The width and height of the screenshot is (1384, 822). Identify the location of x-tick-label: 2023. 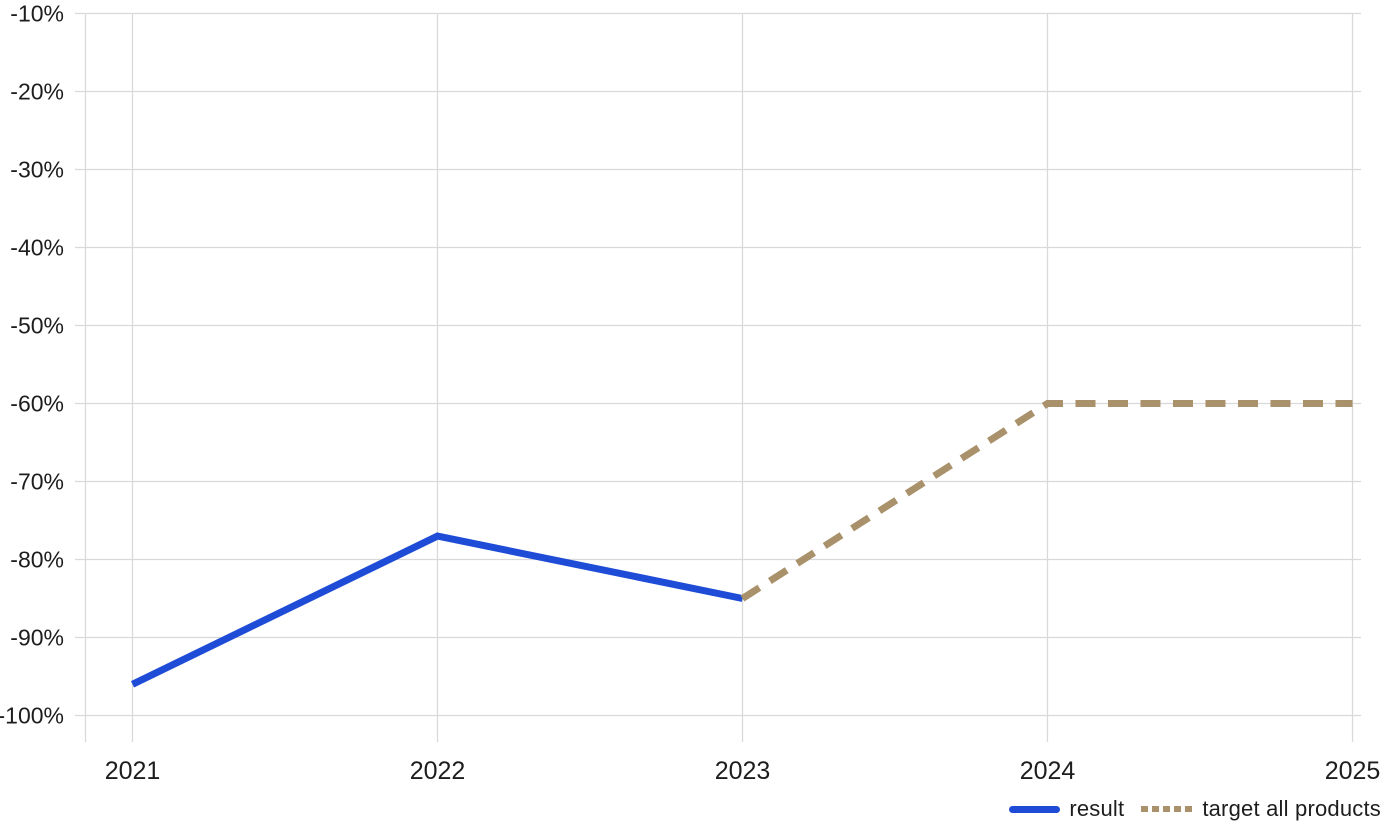
(743, 771).